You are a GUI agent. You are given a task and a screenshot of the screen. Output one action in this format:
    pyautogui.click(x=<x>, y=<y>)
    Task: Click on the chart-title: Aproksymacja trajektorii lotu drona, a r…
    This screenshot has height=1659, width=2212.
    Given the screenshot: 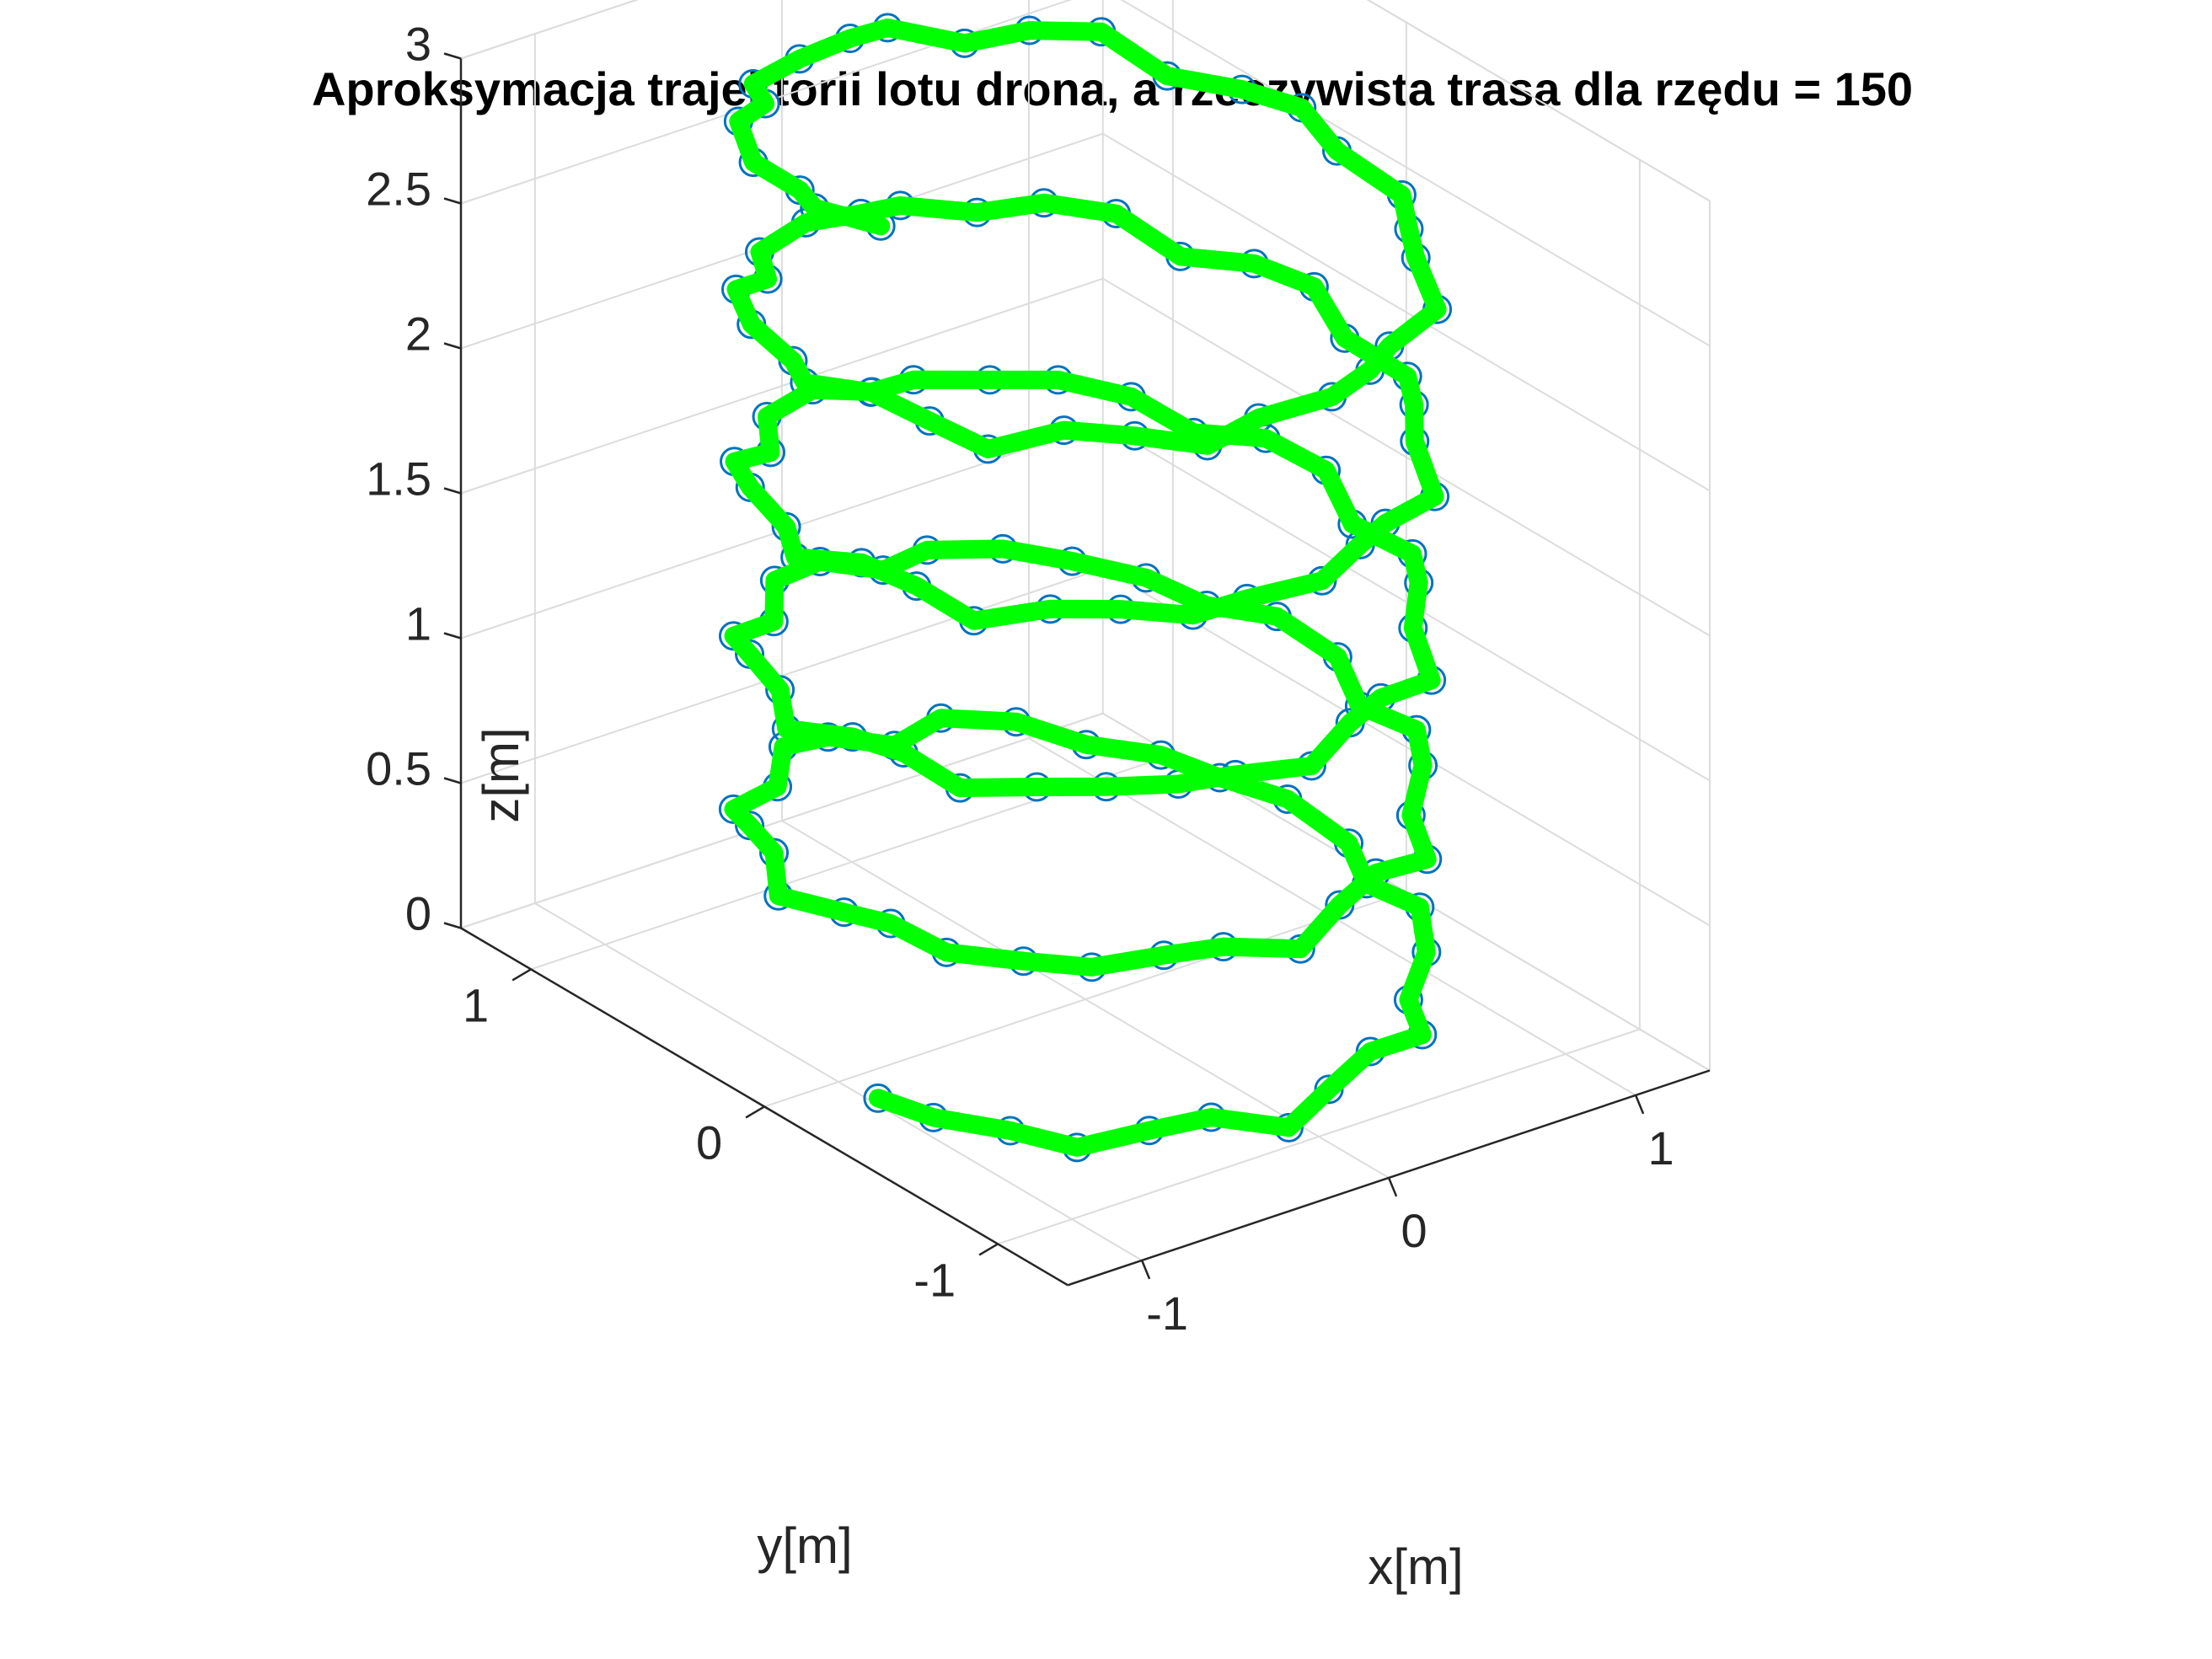 What is the action you would take?
    pyautogui.click(x=1112, y=88)
    